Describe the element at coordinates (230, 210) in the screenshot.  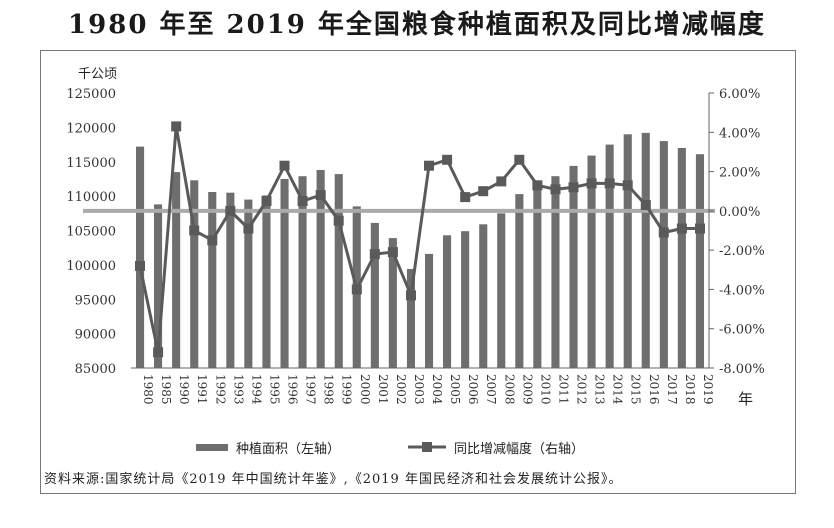
I see `line-point-1993` at that location.